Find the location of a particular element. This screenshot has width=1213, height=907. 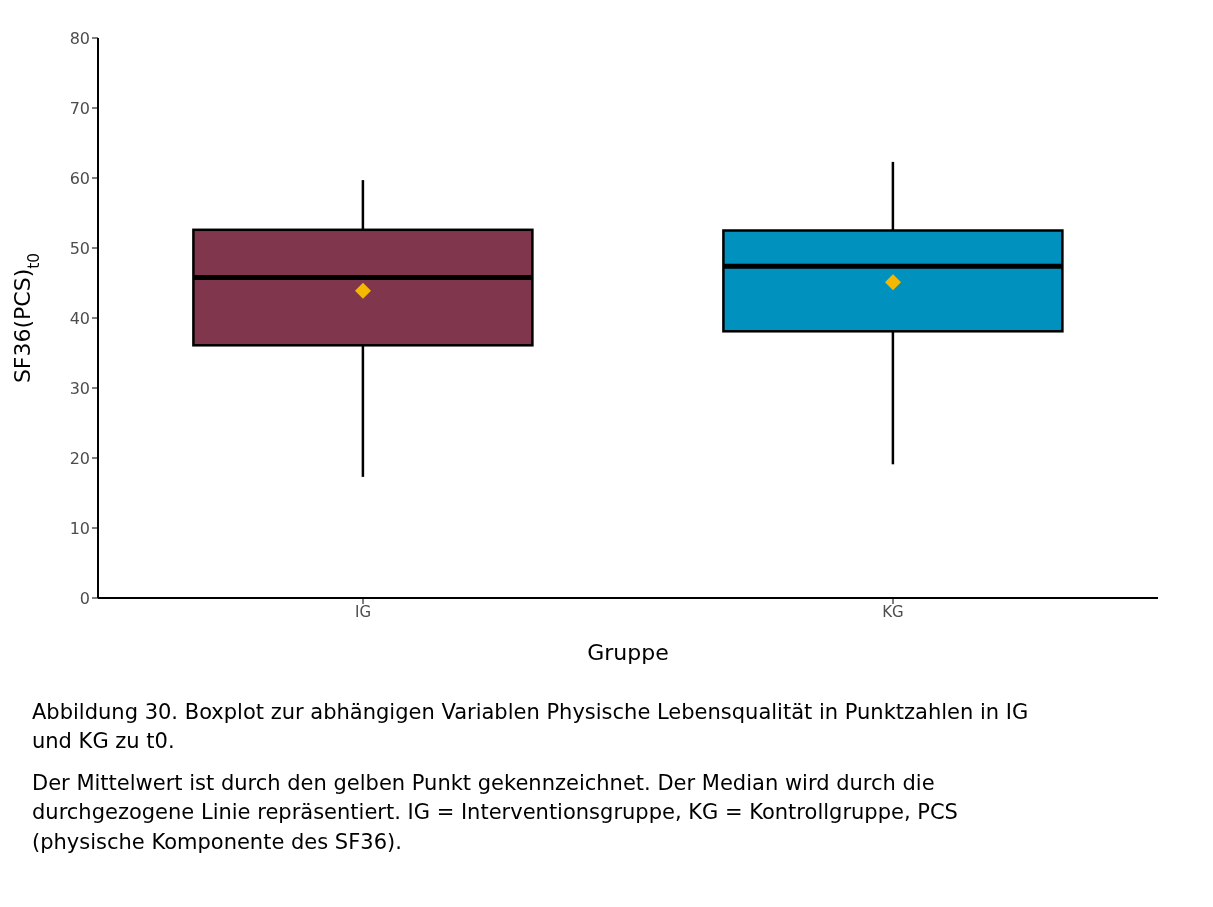

y-tick-label: 60 is located at coordinates (79, 178).